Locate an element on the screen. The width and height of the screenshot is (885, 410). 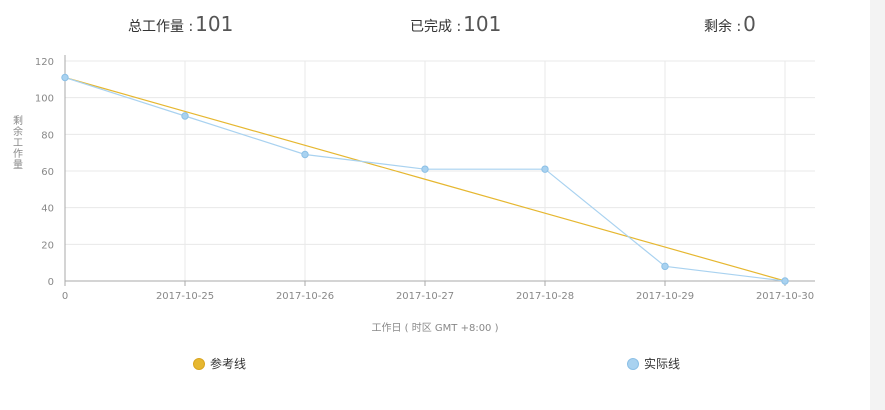
legend-actual-label: 实际线 is located at coordinates (662, 364).